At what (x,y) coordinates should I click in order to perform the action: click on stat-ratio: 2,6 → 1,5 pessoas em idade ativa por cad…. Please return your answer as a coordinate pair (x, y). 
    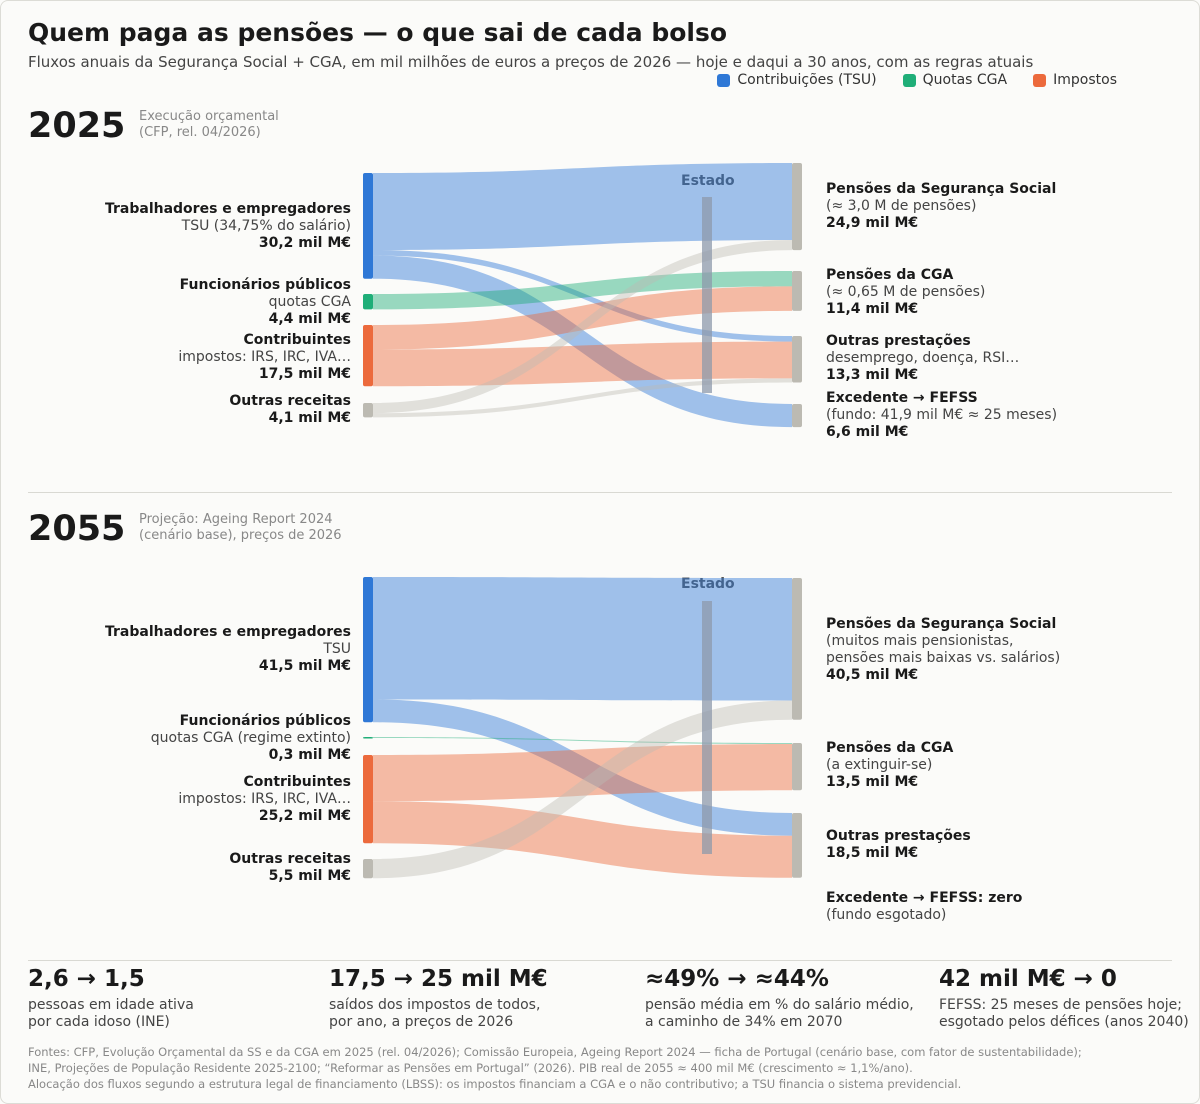
    Looking at the image, I should click on (111, 998).